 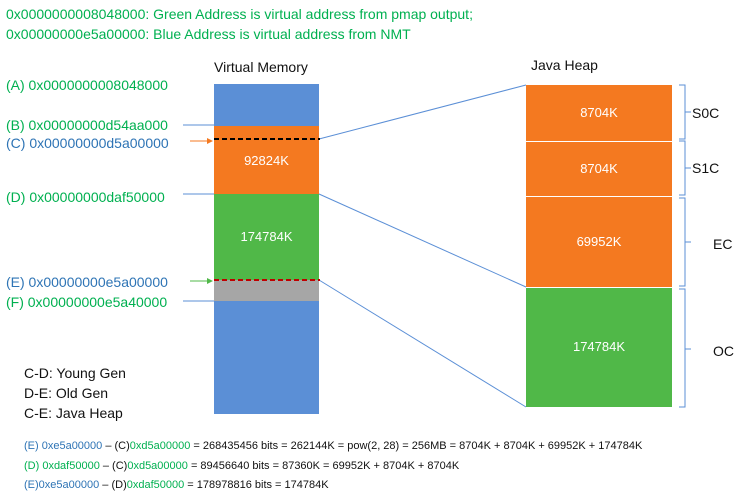 I want to click on label-oc: OC, so click(x=723, y=351).